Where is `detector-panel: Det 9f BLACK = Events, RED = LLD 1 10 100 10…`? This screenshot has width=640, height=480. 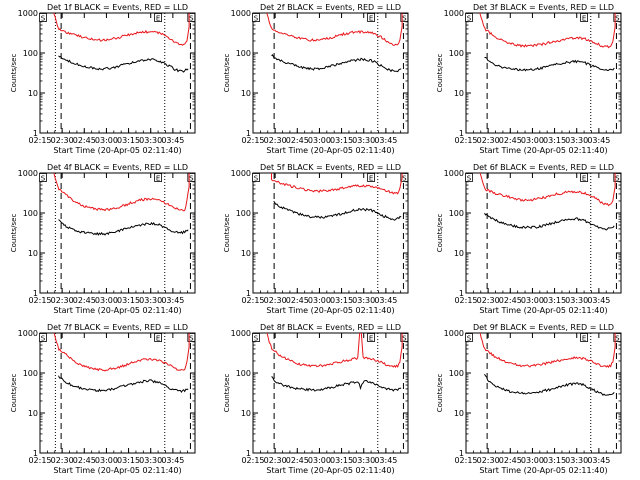
detector-panel: Det 9f BLACK = Events, RED = LLD 1 10 100 10… is located at coordinates (529, 399).